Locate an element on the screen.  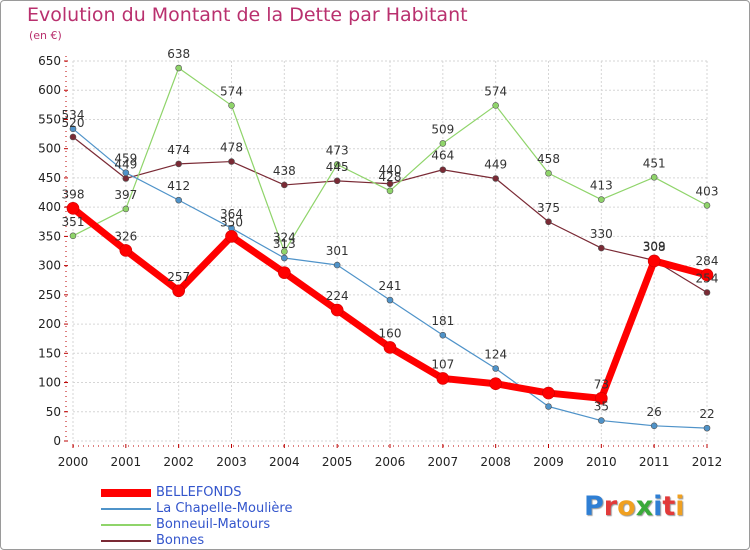
data-label: 451 is located at coordinates (654, 163).